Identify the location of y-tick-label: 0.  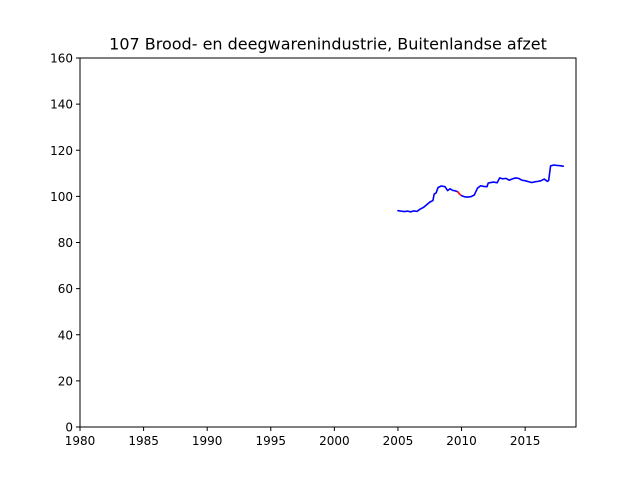
(69, 428).